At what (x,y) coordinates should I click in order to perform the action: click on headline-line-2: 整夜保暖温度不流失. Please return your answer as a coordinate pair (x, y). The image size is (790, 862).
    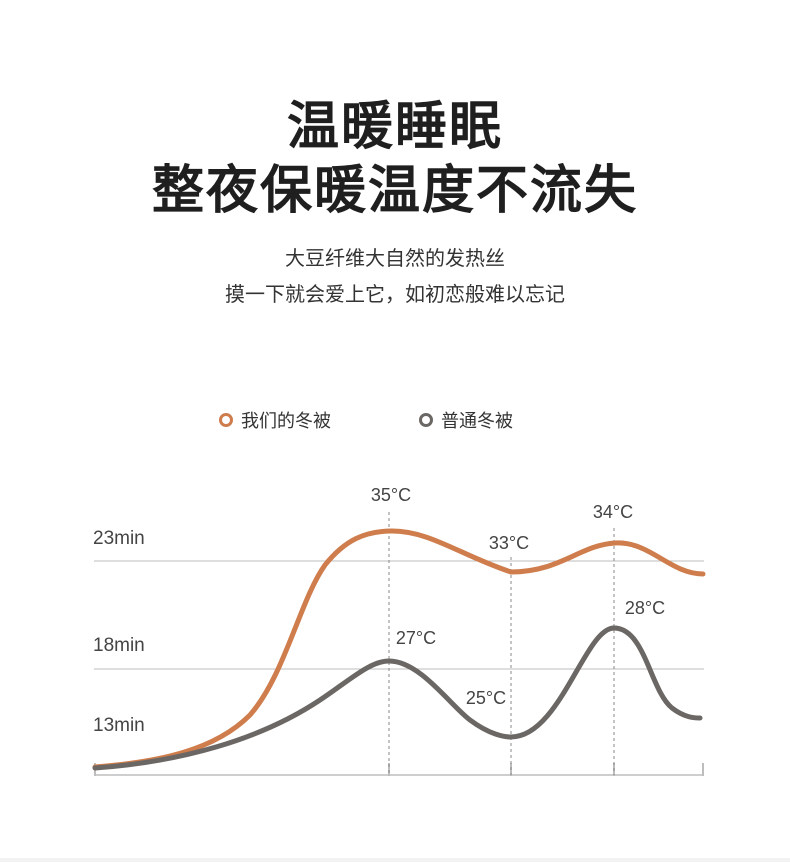
    Looking at the image, I should click on (394, 191).